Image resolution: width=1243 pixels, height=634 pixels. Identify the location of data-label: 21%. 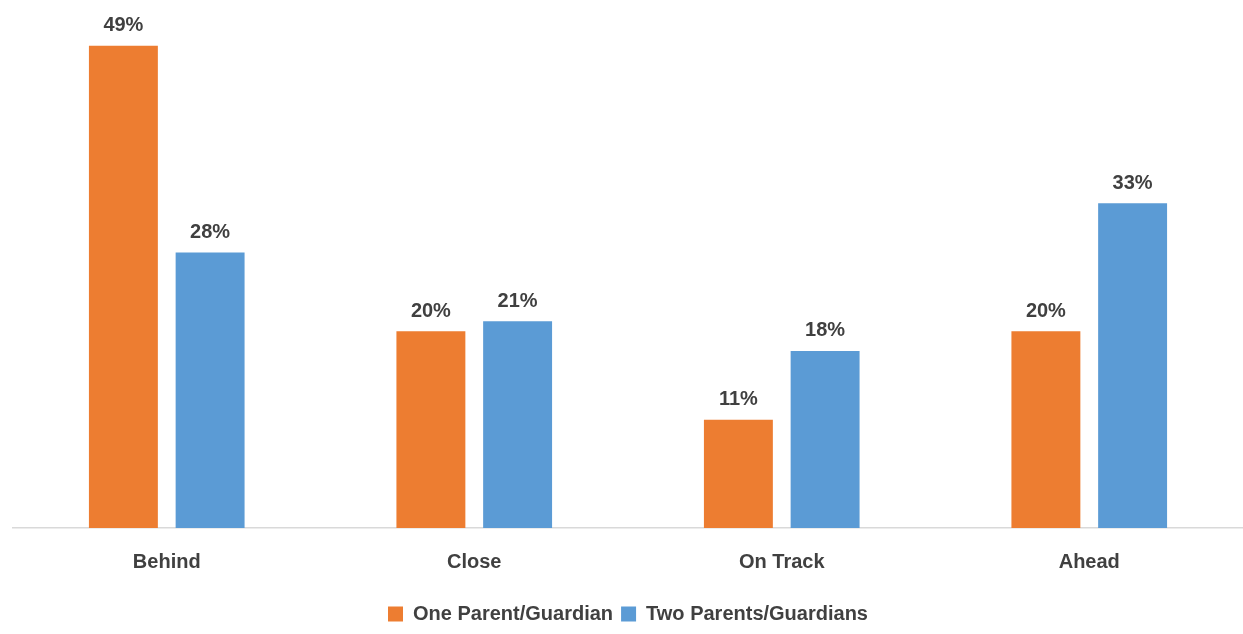
(517, 299).